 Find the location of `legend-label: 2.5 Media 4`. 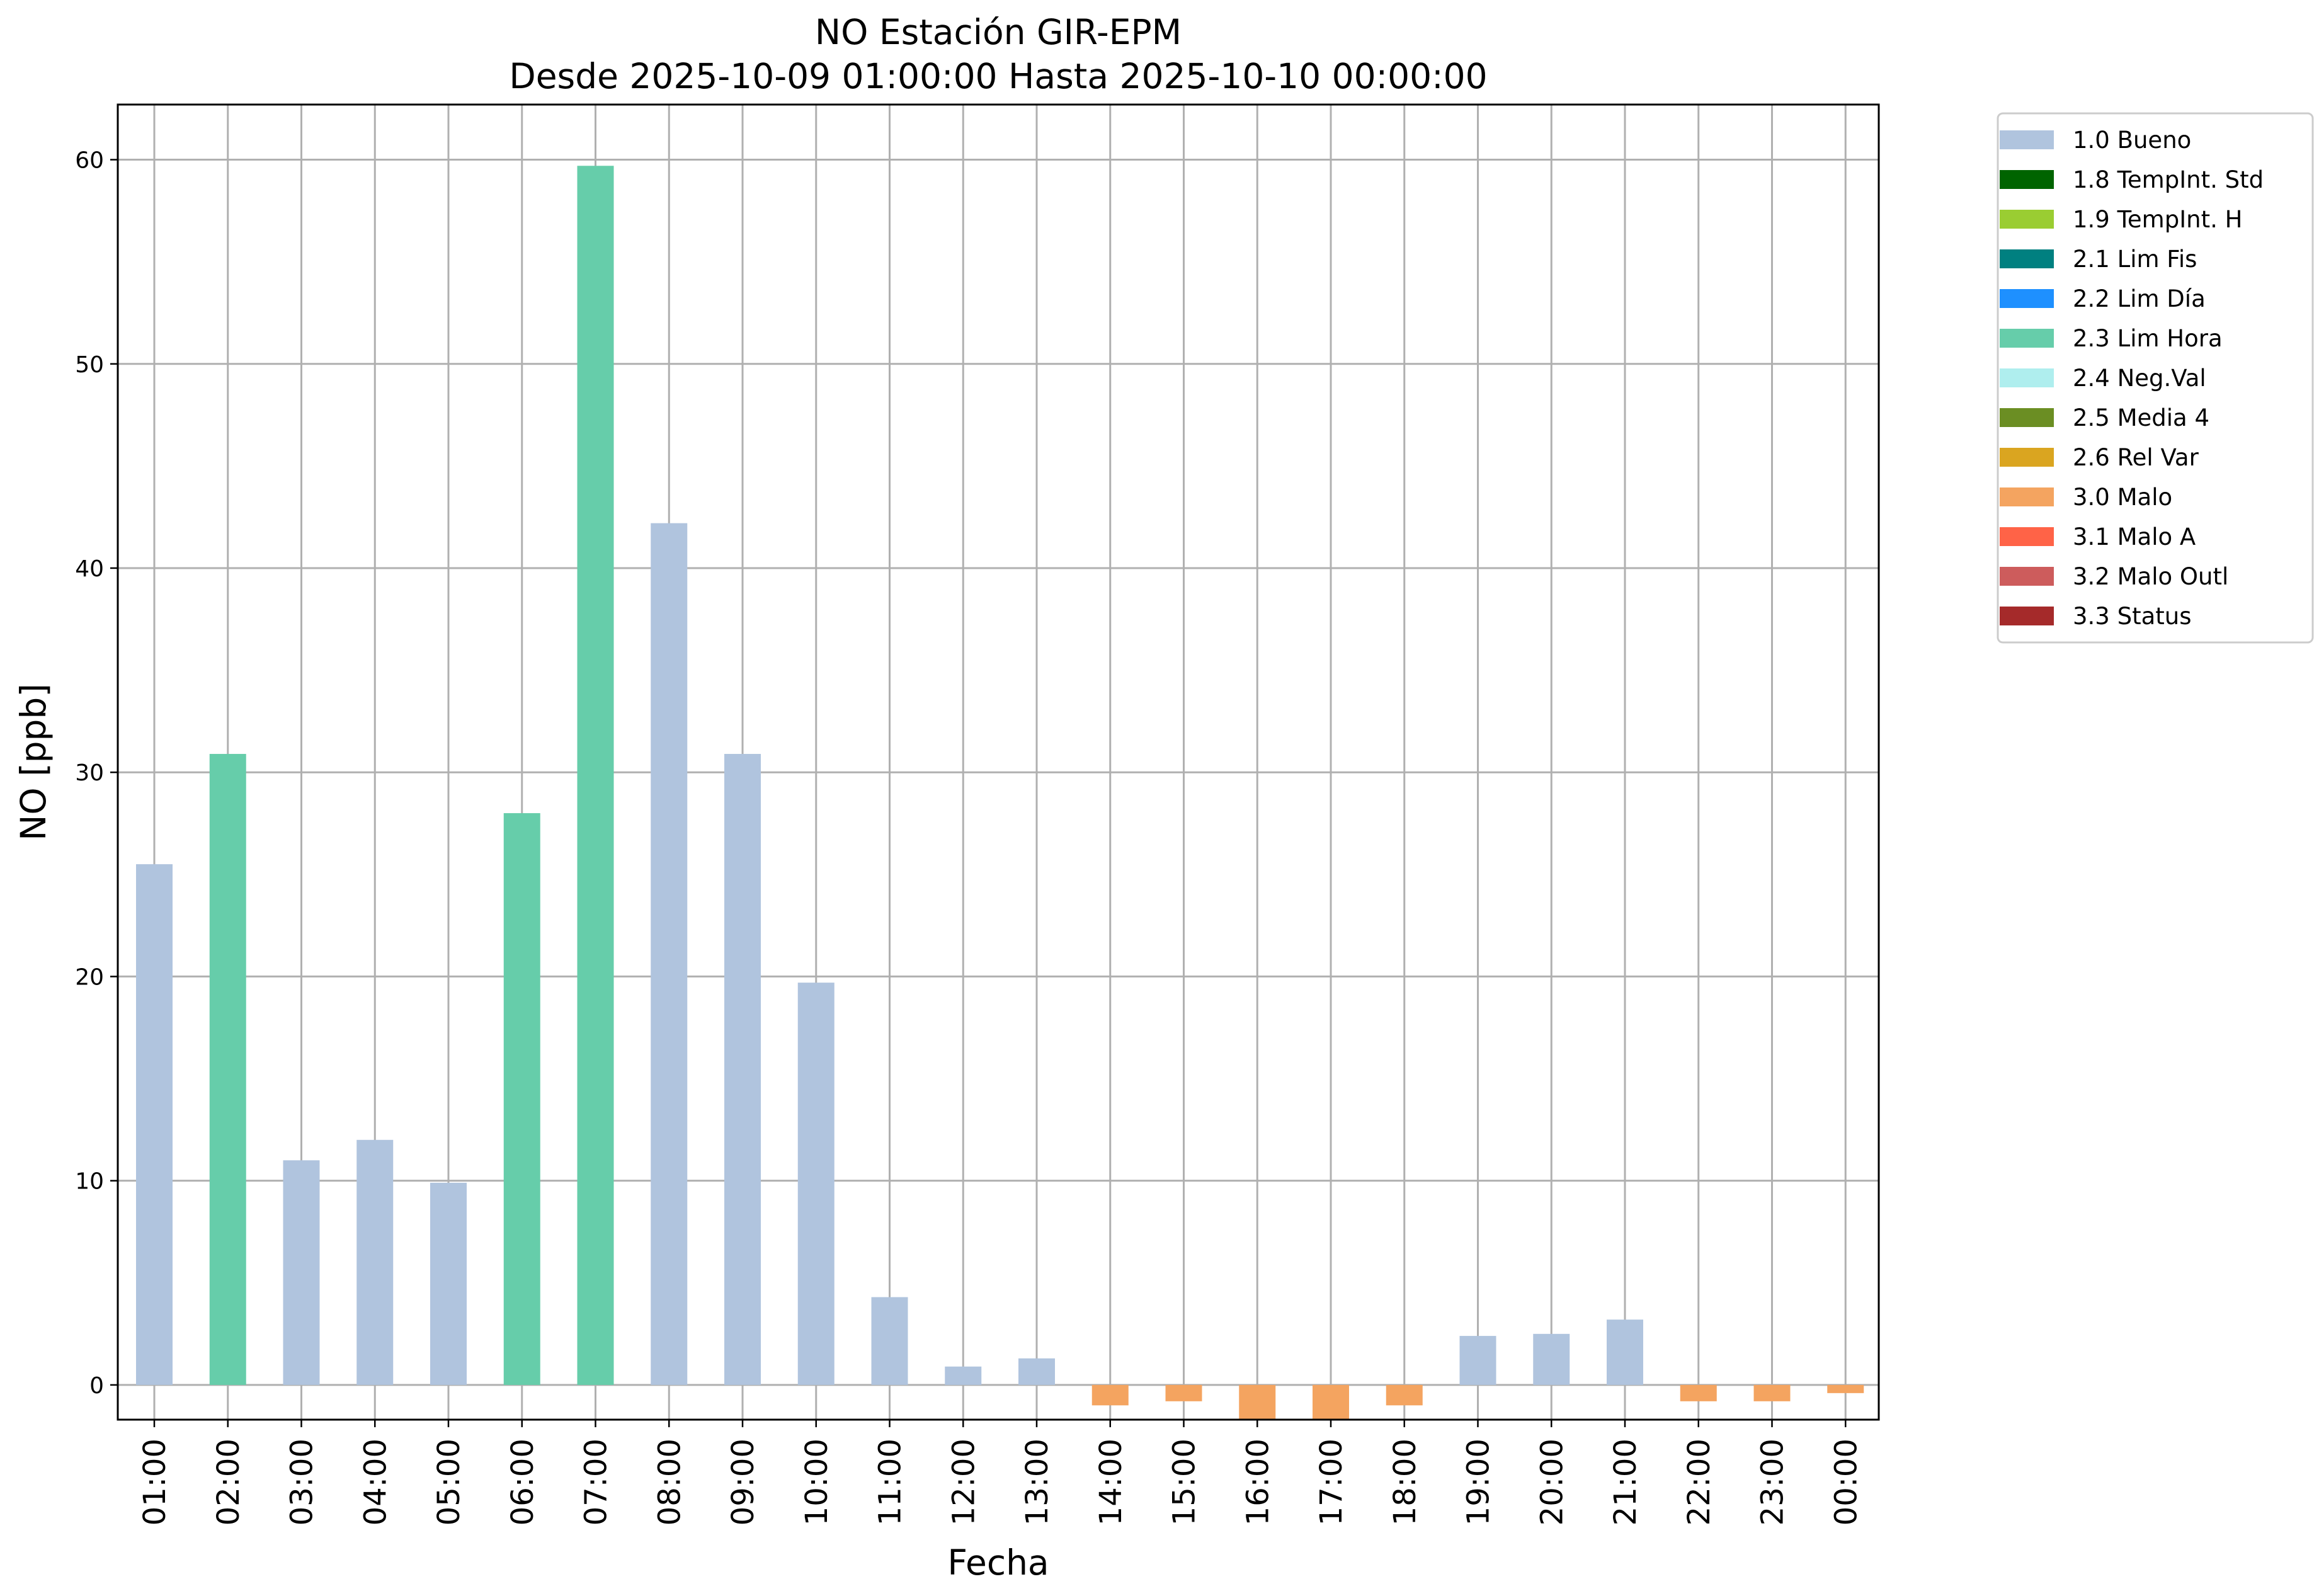

legend-label: 2.5 Media 4 is located at coordinates (2141, 417).